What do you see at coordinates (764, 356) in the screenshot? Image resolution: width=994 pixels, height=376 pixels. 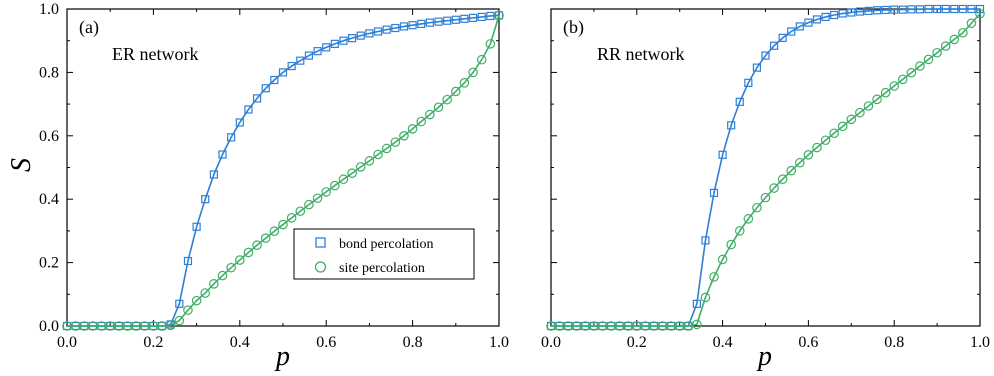 I see `x-axis-title-b: p` at bounding box center [764, 356].